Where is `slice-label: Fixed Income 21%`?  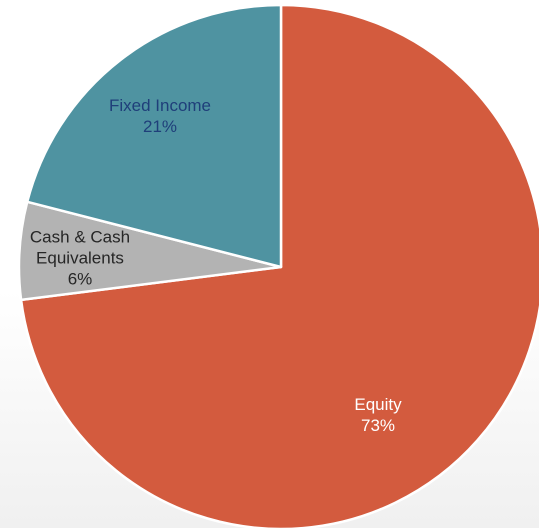 slice-label: Fixed Income 21% is located at coordinates (160, 116).